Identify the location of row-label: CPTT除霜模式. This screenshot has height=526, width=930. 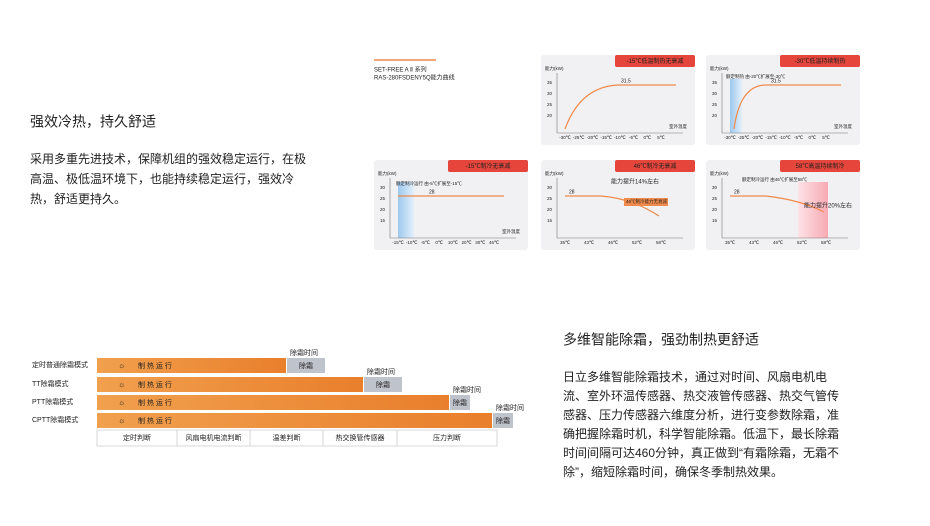
(55, 419).